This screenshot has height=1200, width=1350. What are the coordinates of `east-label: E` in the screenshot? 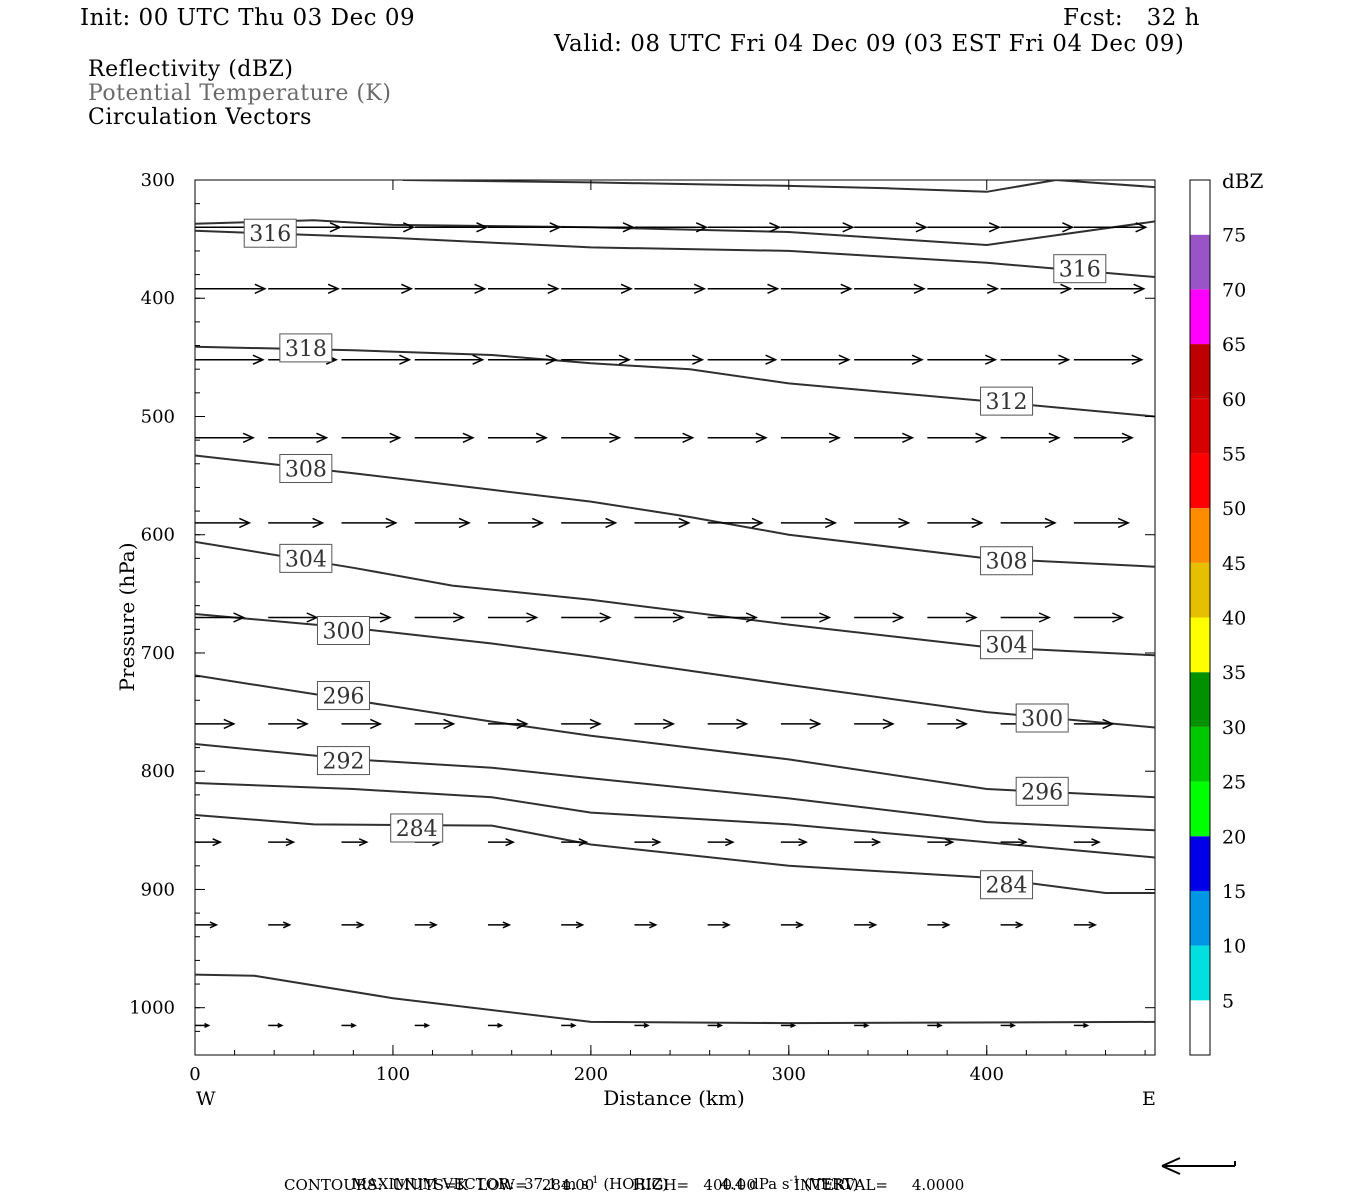 It's located at (1149, 1099).